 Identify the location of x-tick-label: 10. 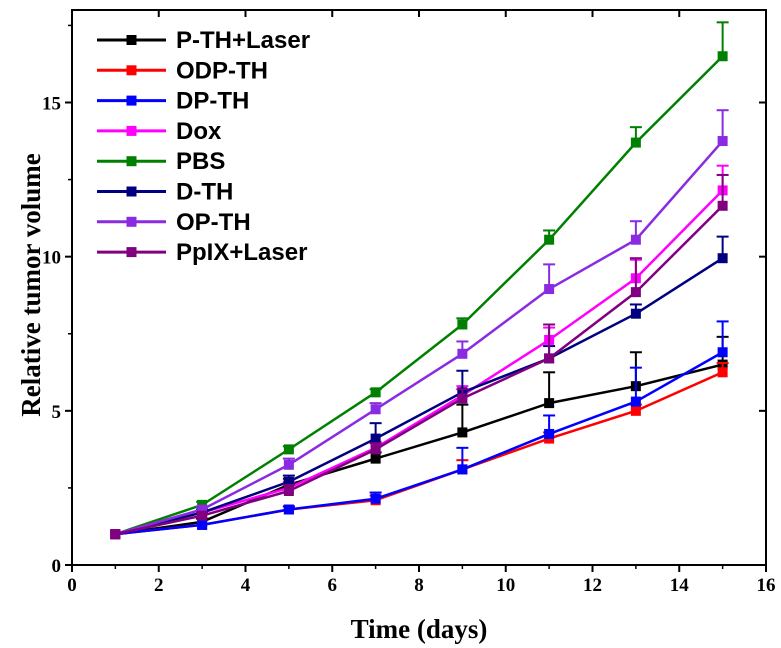
(505, 585).